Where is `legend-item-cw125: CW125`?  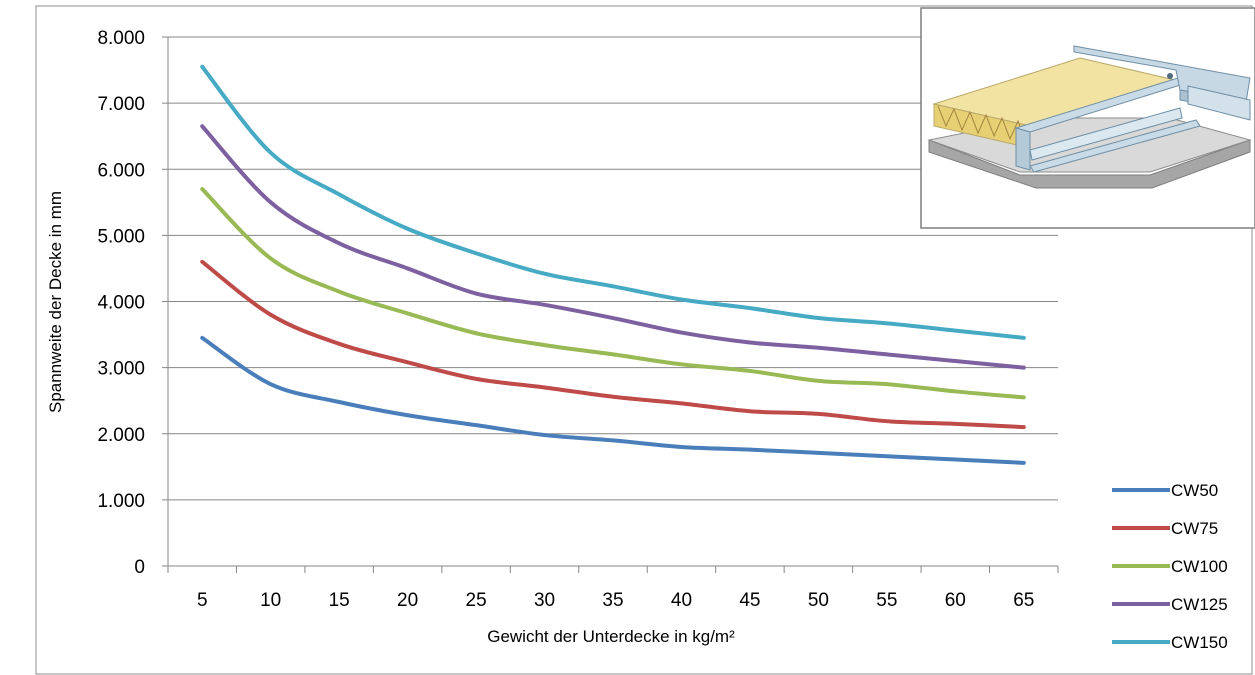 legend-item-cw125: CW125 is located at coordinates (1170, 604).